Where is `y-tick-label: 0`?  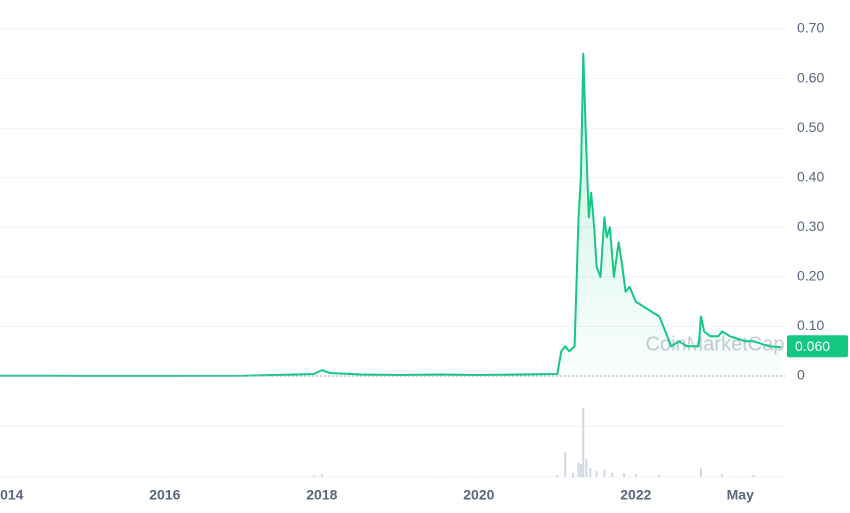 y-tick-label: 0 is located at coordinates (801, 375).